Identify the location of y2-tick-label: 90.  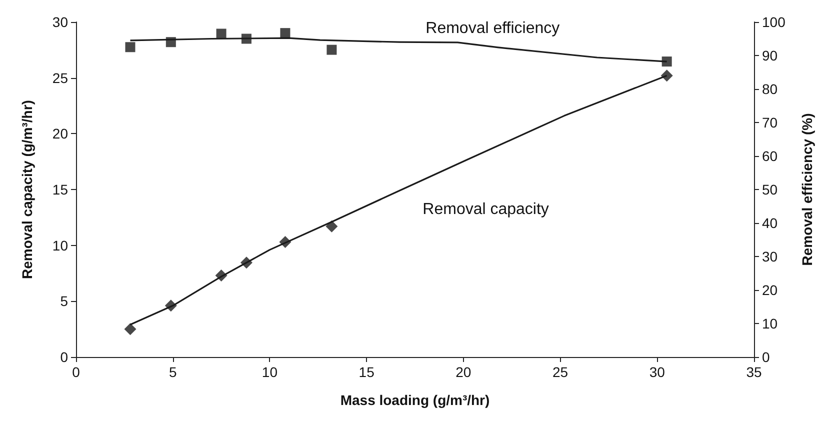
(770, 56).